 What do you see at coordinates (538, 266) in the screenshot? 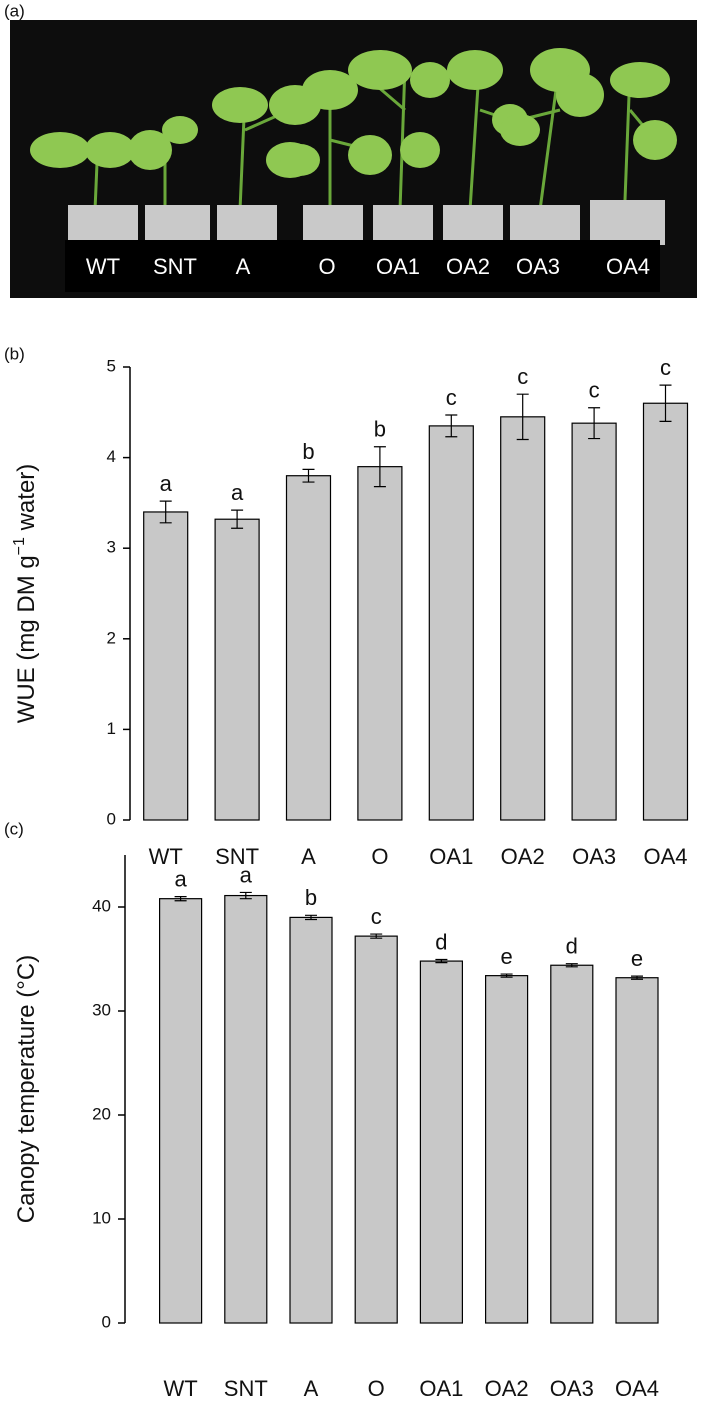
I see `photo-label: OA3` at bounding box center [538, 266].